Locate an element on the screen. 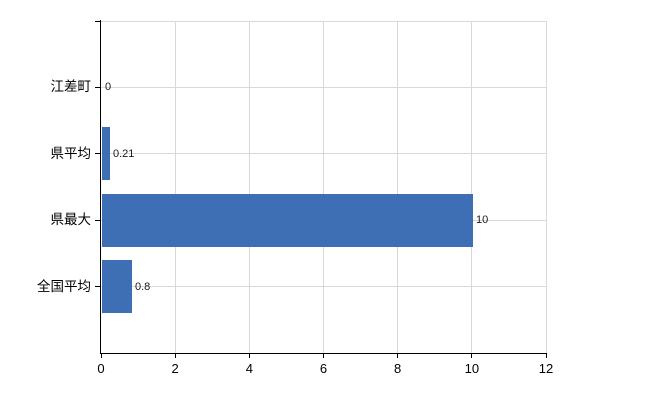 This screenshot has height=400, width=650. bar-value-label: 0.21 is located at coordinates (124, 153).